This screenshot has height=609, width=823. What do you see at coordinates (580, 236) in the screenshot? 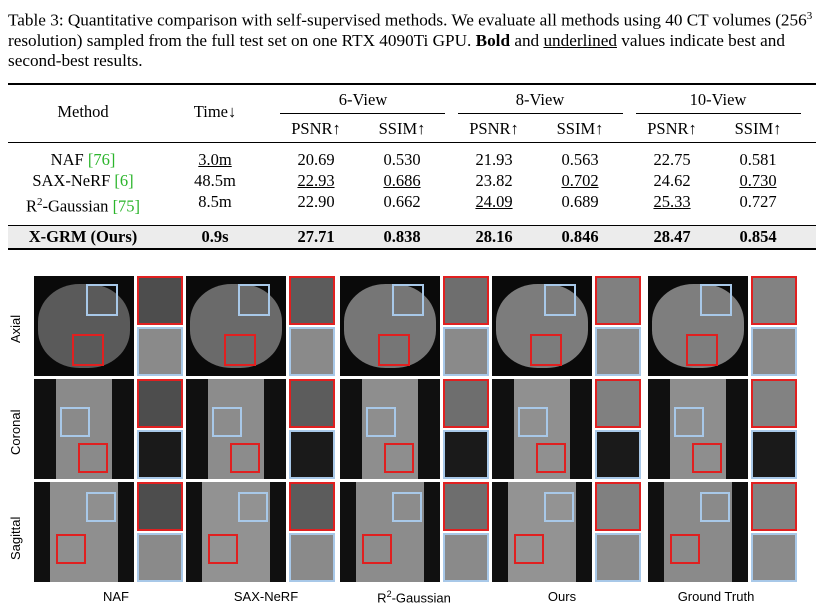
I see `table-cell: 0.846` at bounding box center [580, 236].